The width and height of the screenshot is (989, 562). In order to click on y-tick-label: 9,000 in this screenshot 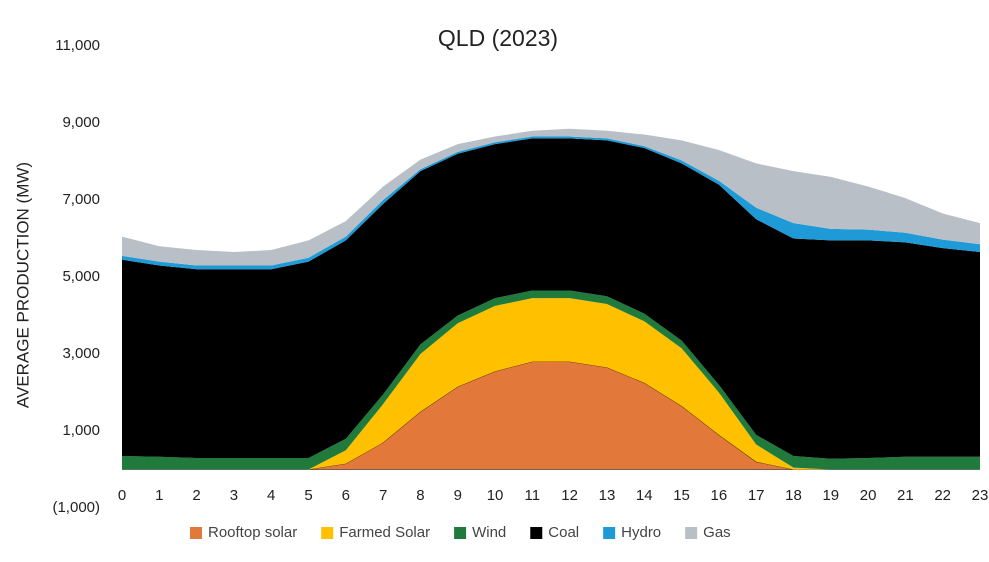, I will do `click(81, 122)`.